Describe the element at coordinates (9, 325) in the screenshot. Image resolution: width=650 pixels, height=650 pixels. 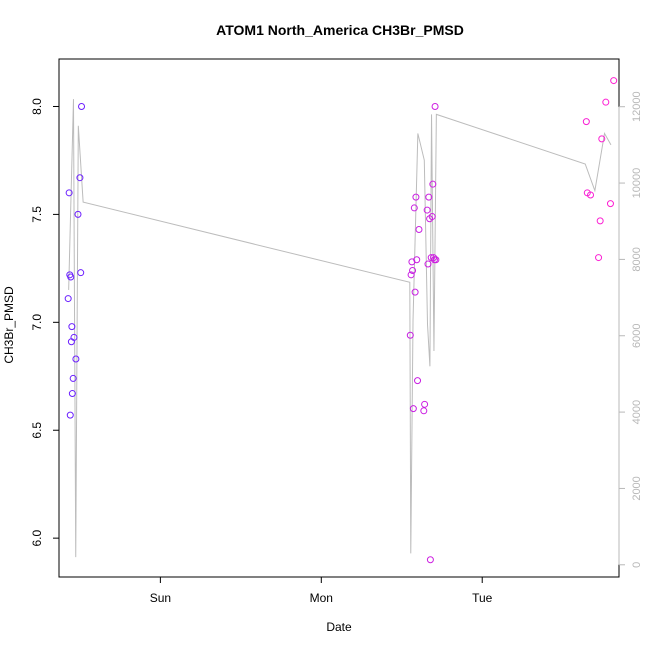
I see `y-axis-label: CH3Br_PMSD` at that location.